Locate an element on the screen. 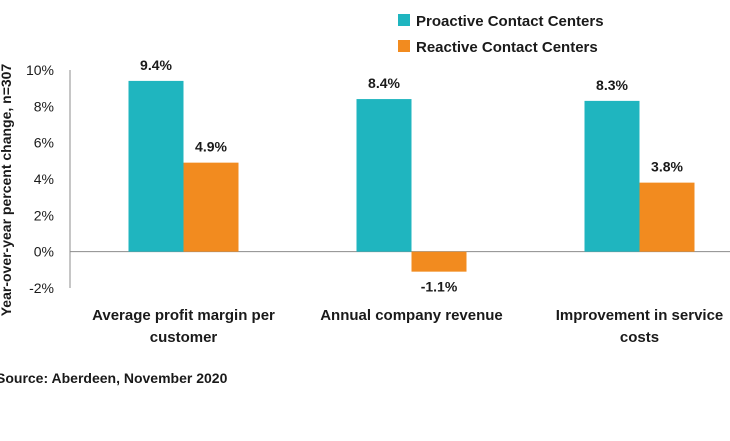  data-label: 3.8% is located at coordinates (667, 167).